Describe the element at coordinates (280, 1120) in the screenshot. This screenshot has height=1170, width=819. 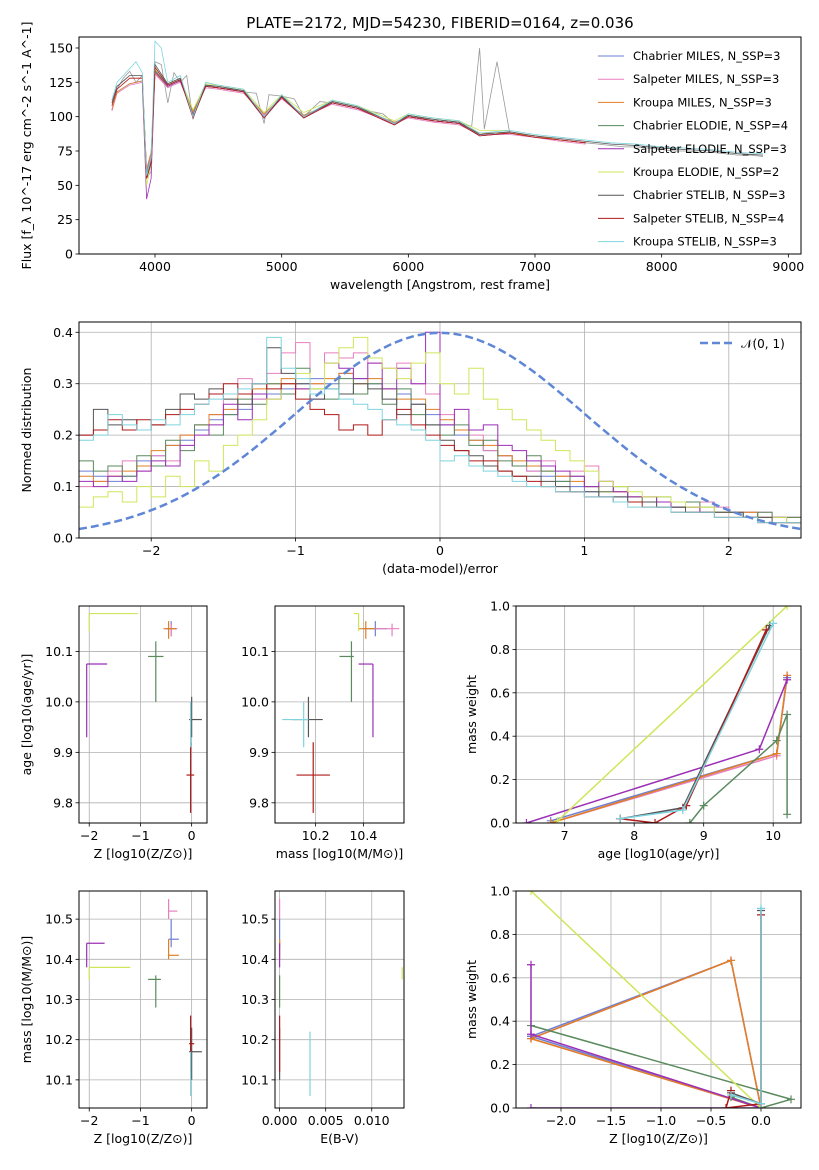
I see `x-tick-label: 0.000` at that location.